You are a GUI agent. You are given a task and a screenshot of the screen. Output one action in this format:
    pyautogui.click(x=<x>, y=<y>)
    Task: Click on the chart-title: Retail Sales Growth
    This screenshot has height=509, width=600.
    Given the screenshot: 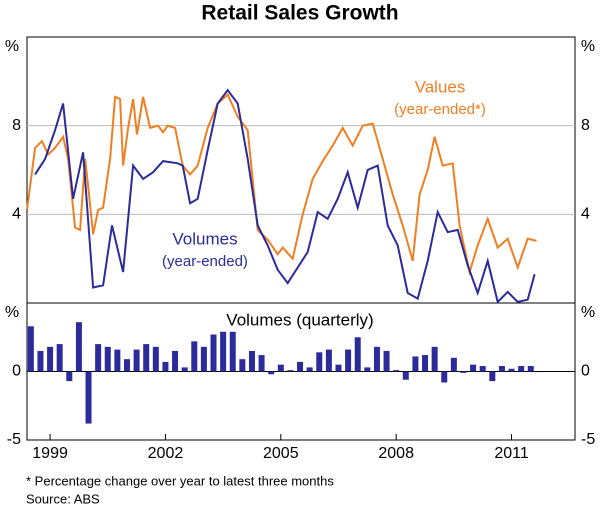 What is the action you would take?
    pyautogui.click(x=299, y=13)
    